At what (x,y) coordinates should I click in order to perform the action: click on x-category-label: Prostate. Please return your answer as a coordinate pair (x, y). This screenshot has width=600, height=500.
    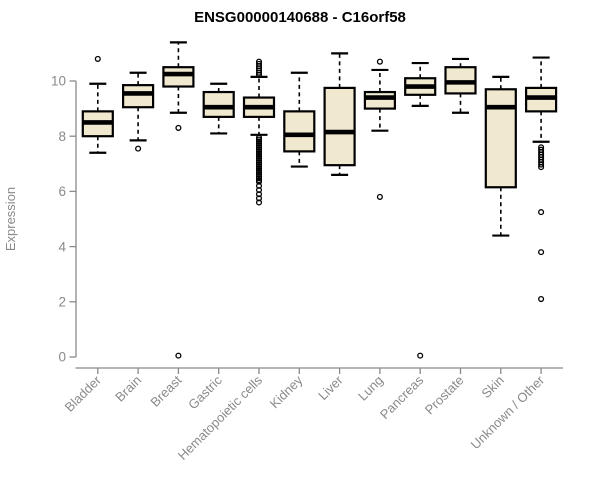
    Looking at the image, I should click on (444, 395).